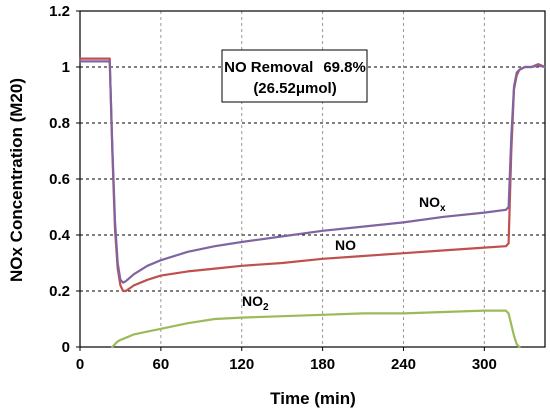 Image resolution: width=550 pixels, height=411 pixels. I want to click on y-axis-title: NOx Concentration (M20), so click(16, 180).